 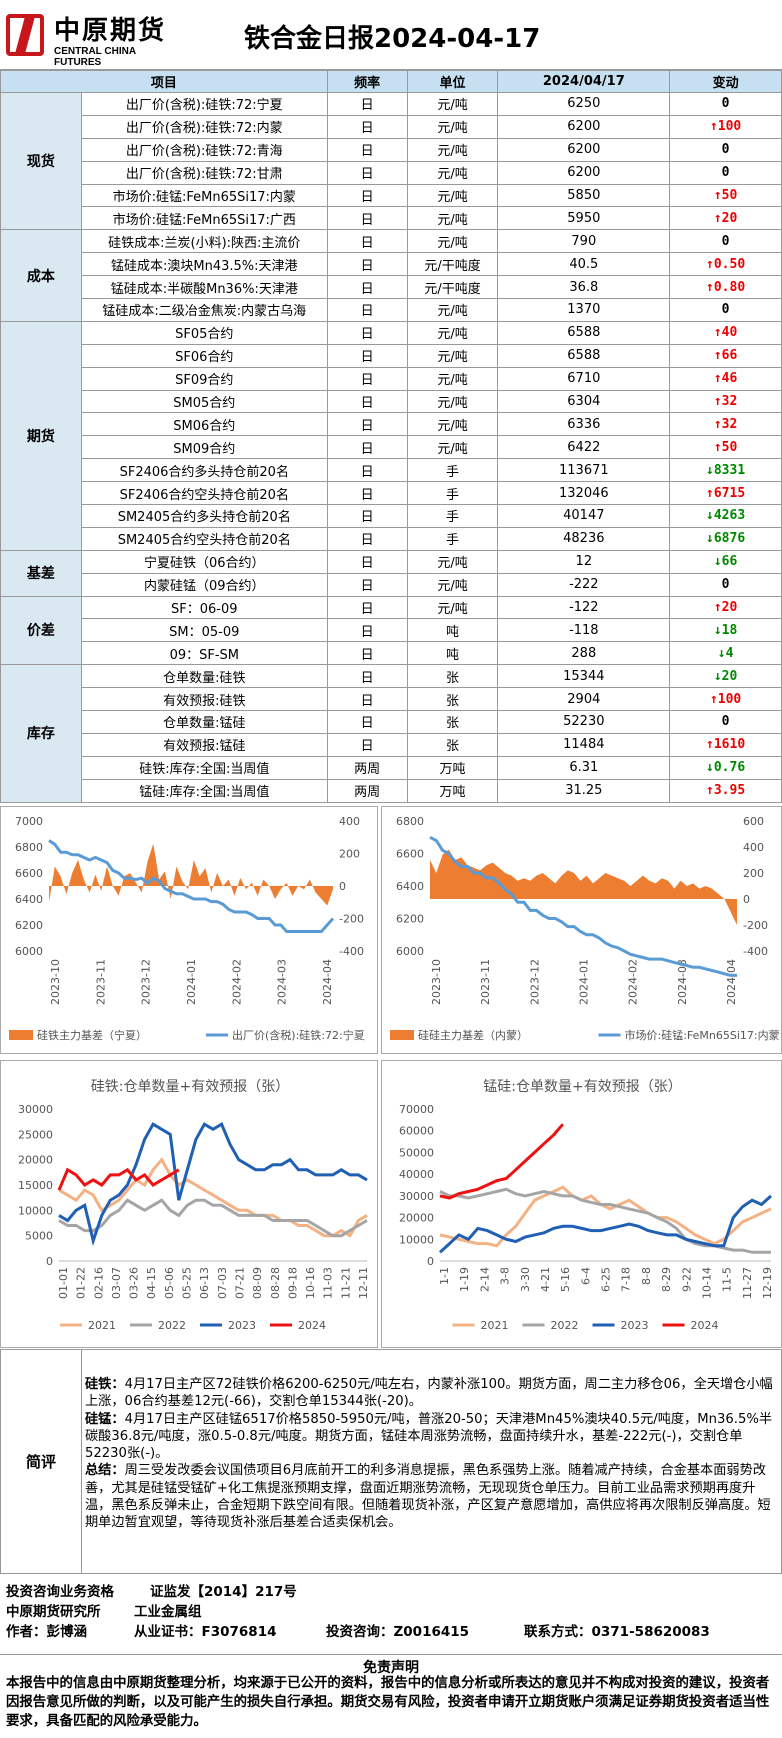 What do you see at coordinates (682, 982) in the screenshot?
I see `x-tick-label: 2024-03` at bounding box center [682, 982].